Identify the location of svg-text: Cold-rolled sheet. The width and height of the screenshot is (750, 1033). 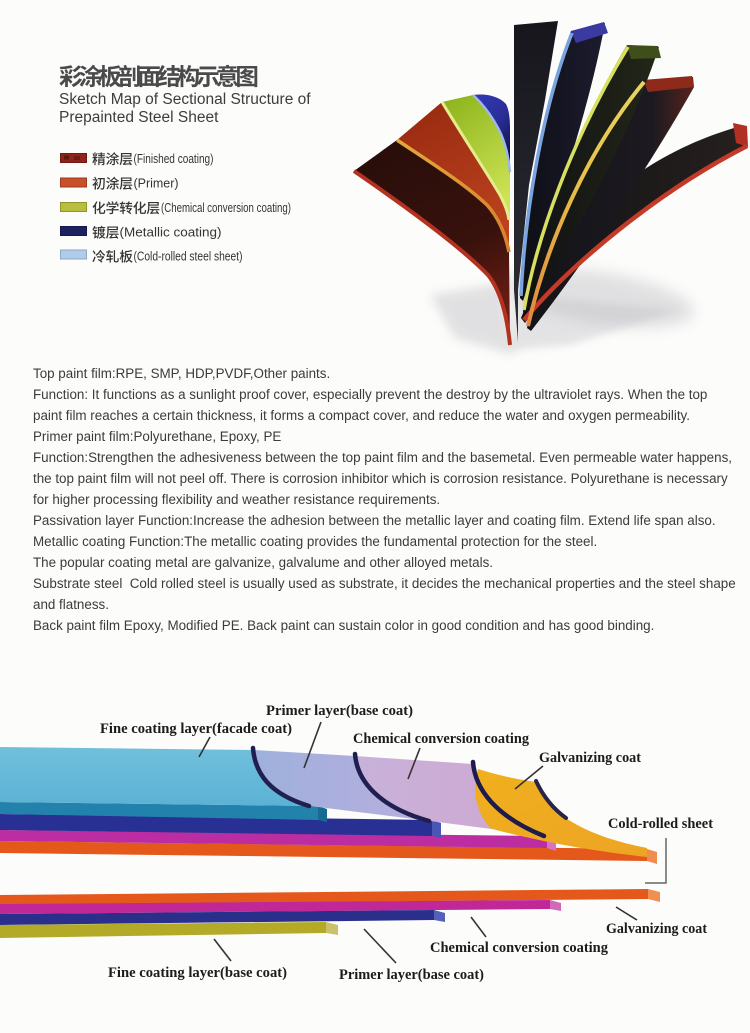
(660, 824).